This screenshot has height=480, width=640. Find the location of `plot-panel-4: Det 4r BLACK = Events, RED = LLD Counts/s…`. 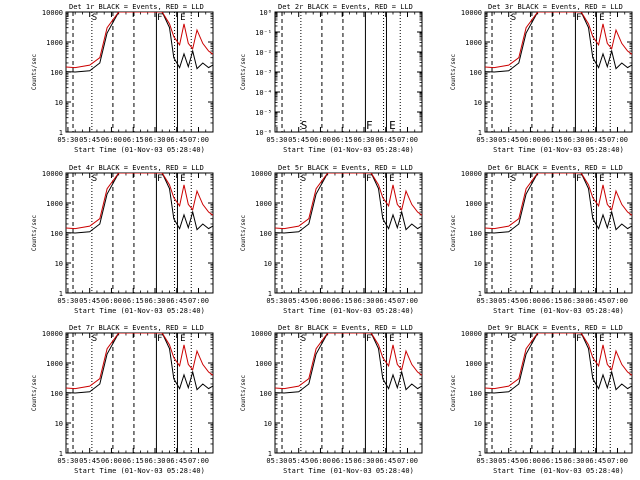

plot-panel-4: Det 4r BLACK = Events, RED = LLD Counts/s… is located at coordinates (122, 239).